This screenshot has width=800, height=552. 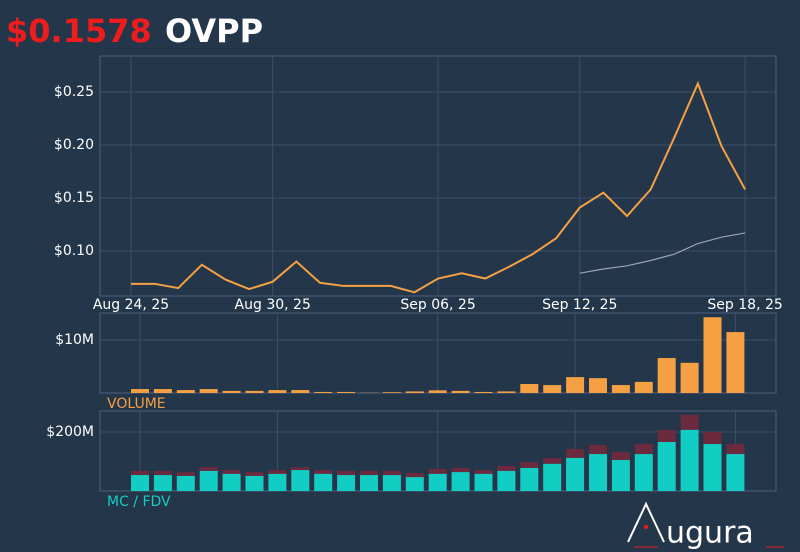 I want to click on logo-text: ugura, so click(x=710, y=533).